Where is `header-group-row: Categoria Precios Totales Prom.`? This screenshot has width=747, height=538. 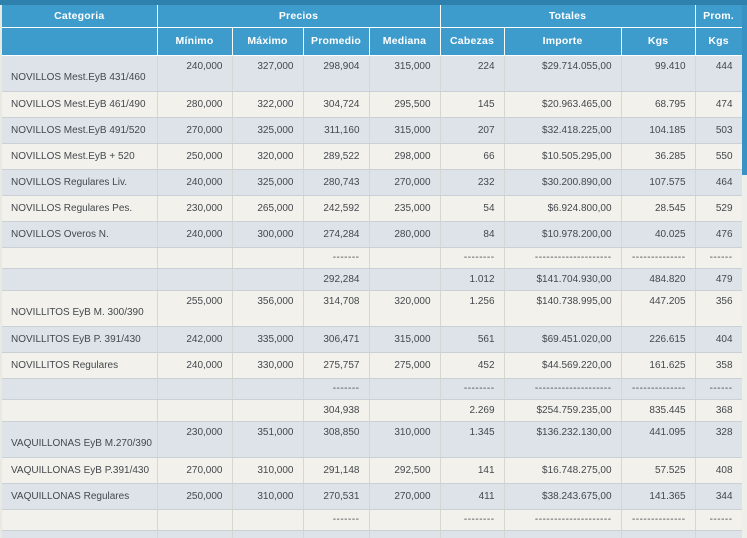
header-group-row: Categoria Precios Totales Prom. is located at coordinates (372, 16).